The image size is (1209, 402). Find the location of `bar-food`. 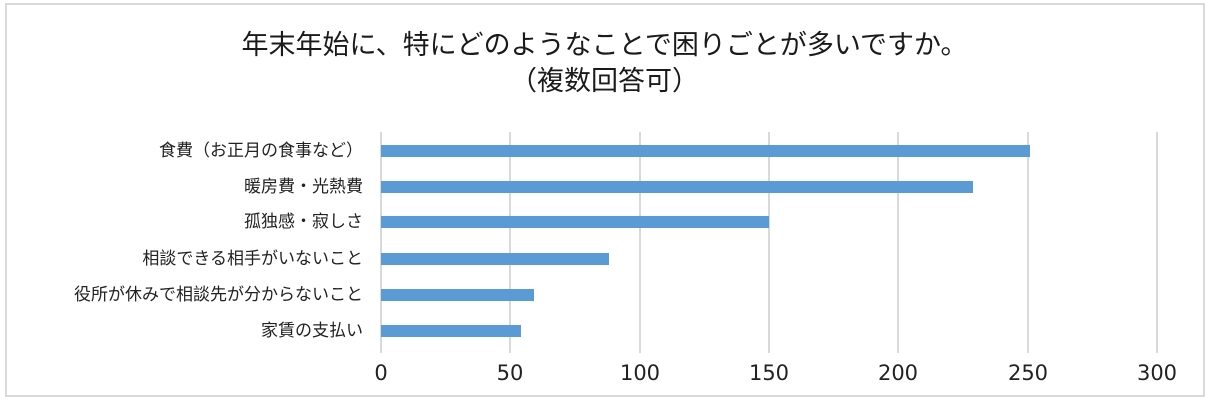

bar-food is located at coordinates (706, 151).